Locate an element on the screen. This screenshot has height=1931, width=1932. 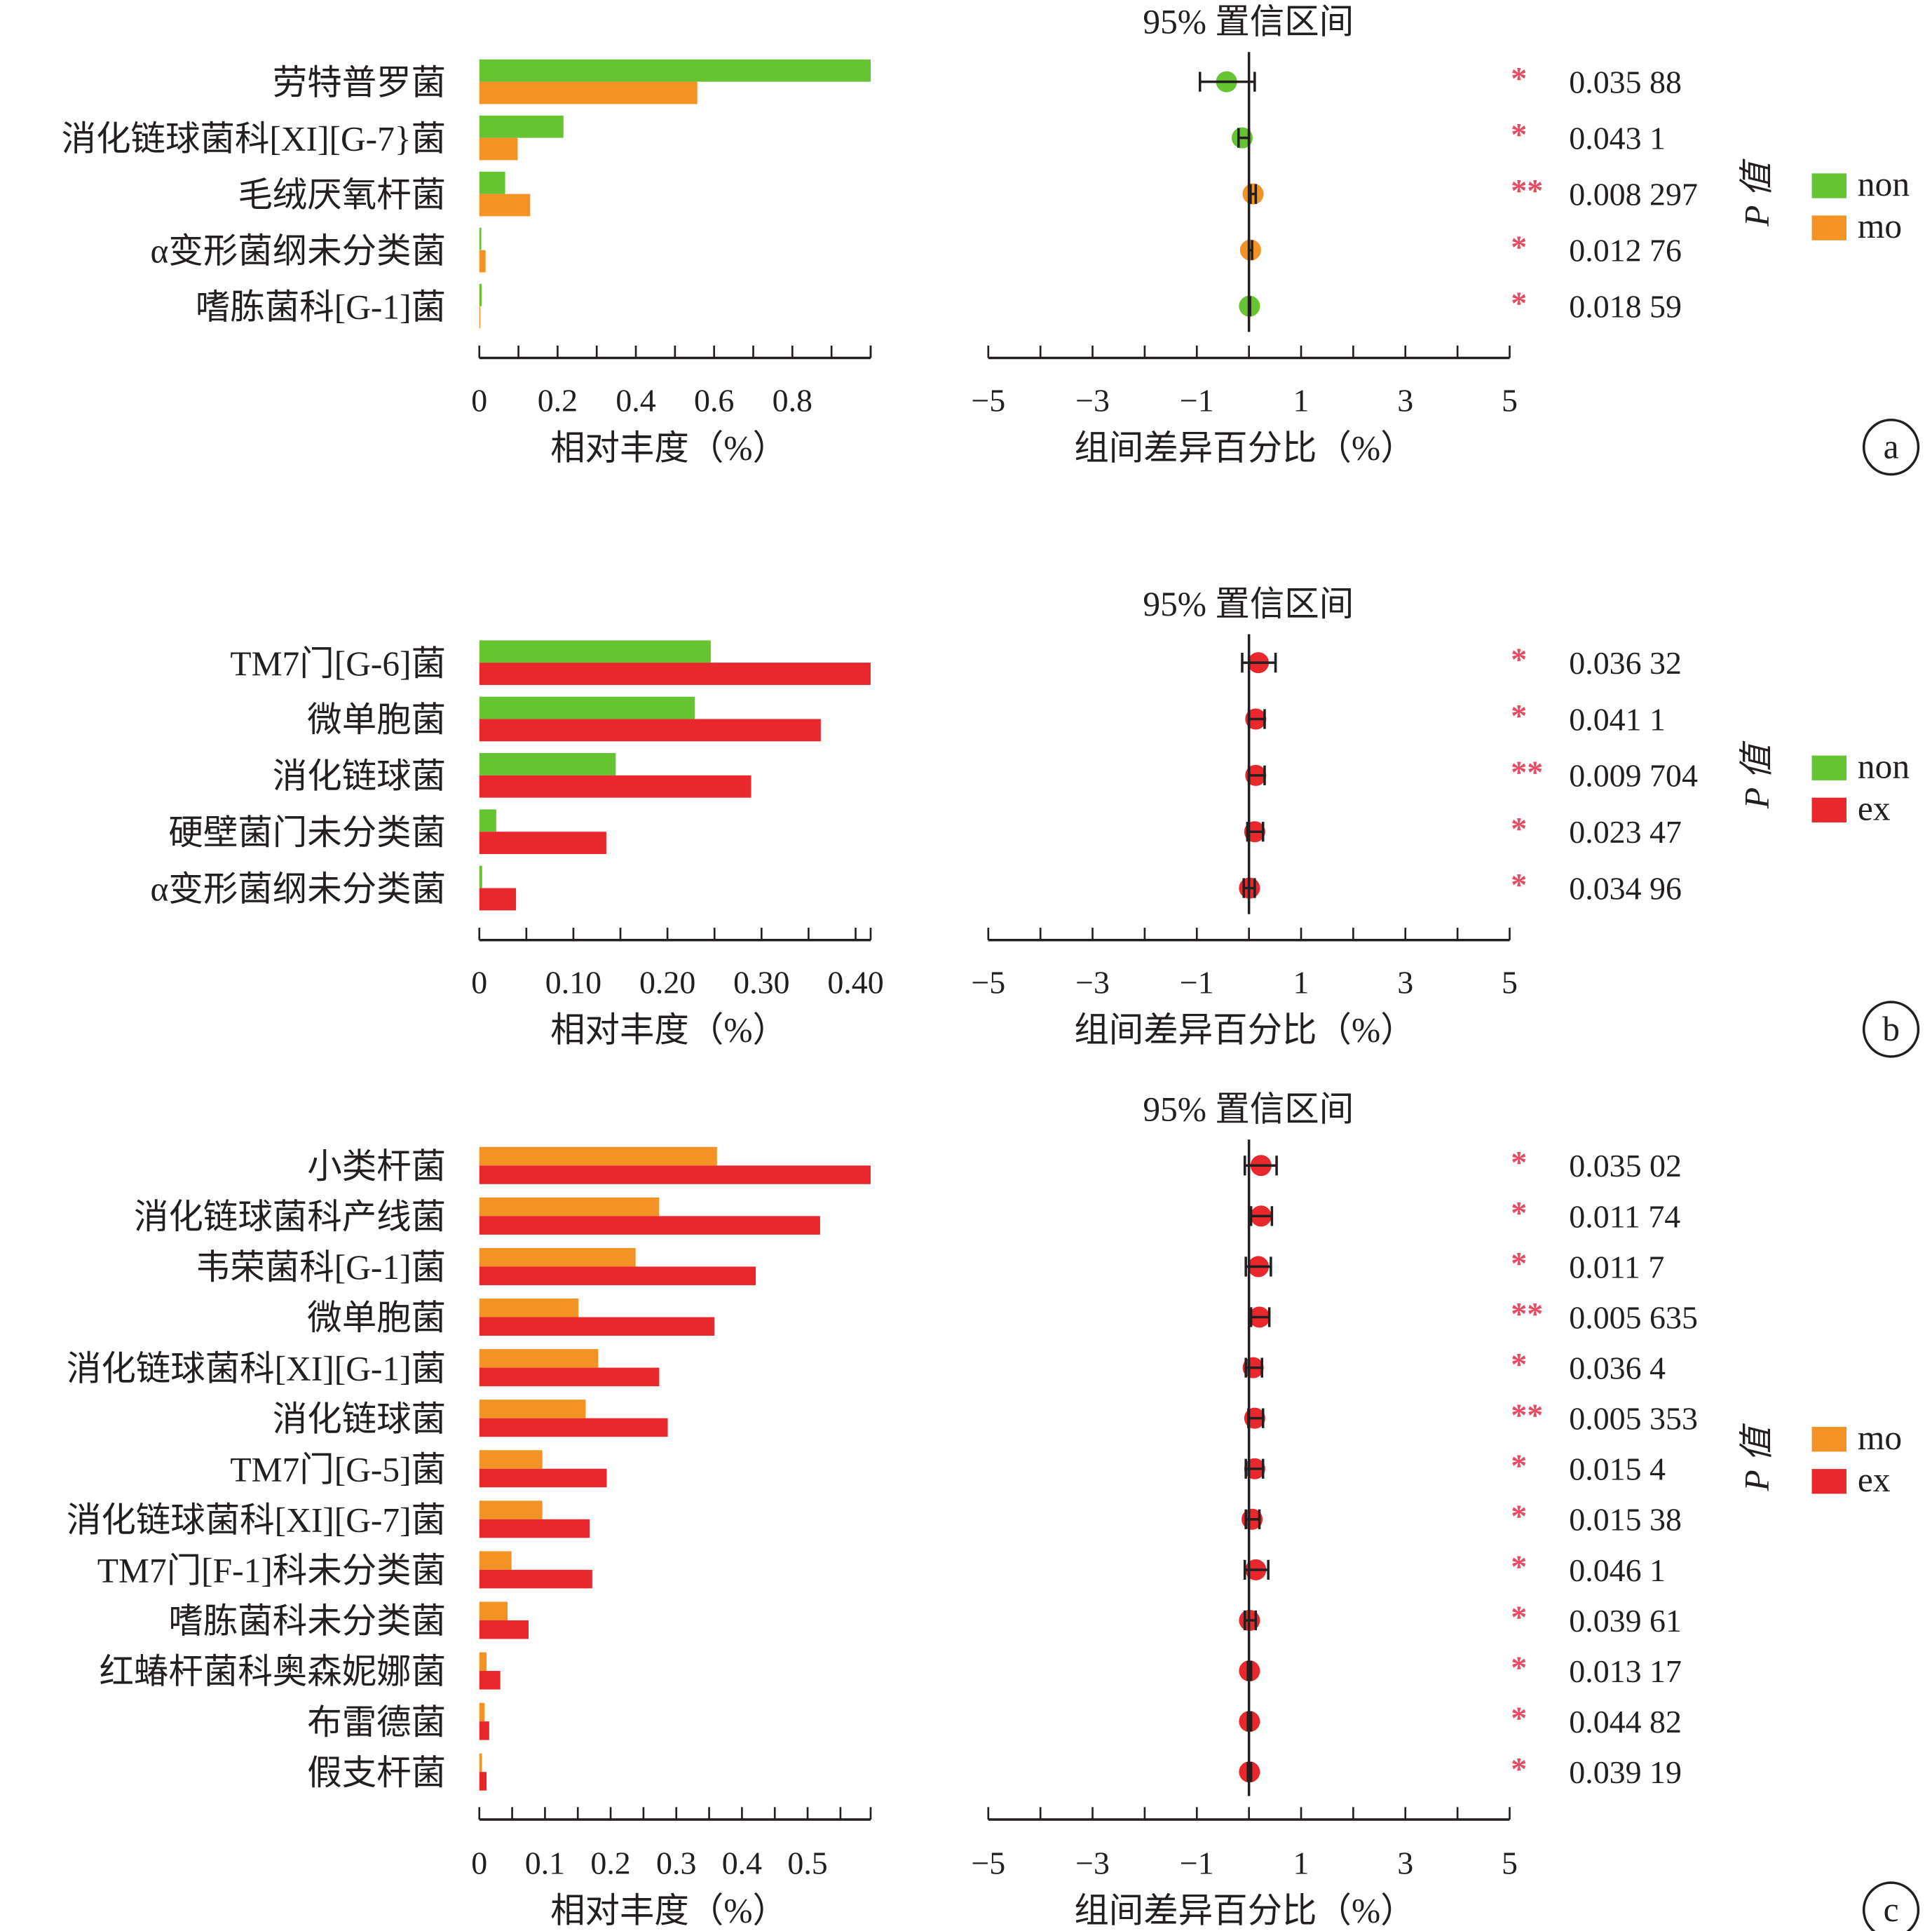
legend-swatch-non is located at coordinates (1828, 767).